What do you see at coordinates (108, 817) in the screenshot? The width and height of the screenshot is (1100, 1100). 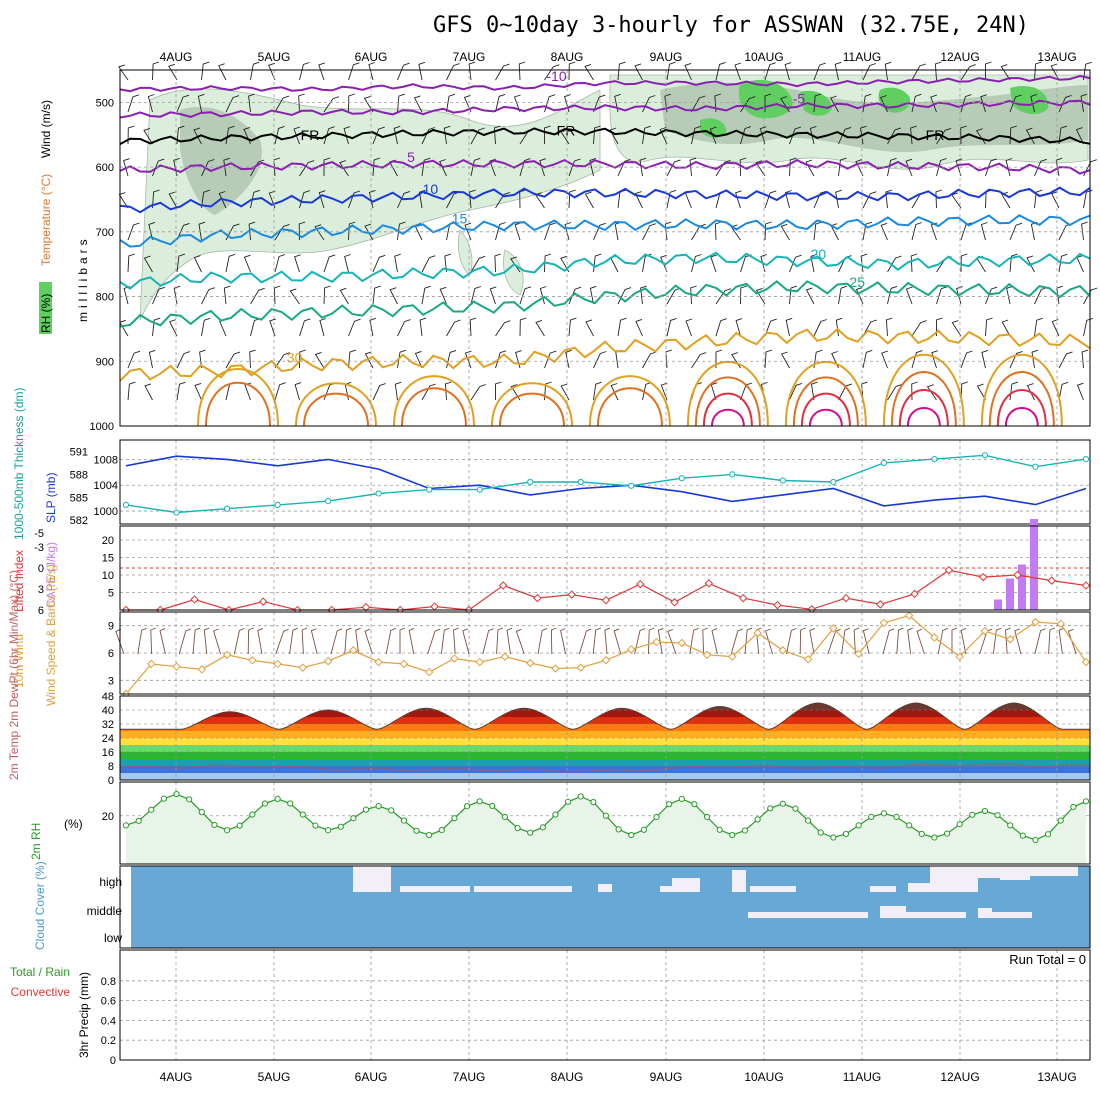 I see `tick-label: 20` at bounding box center [108, 817].